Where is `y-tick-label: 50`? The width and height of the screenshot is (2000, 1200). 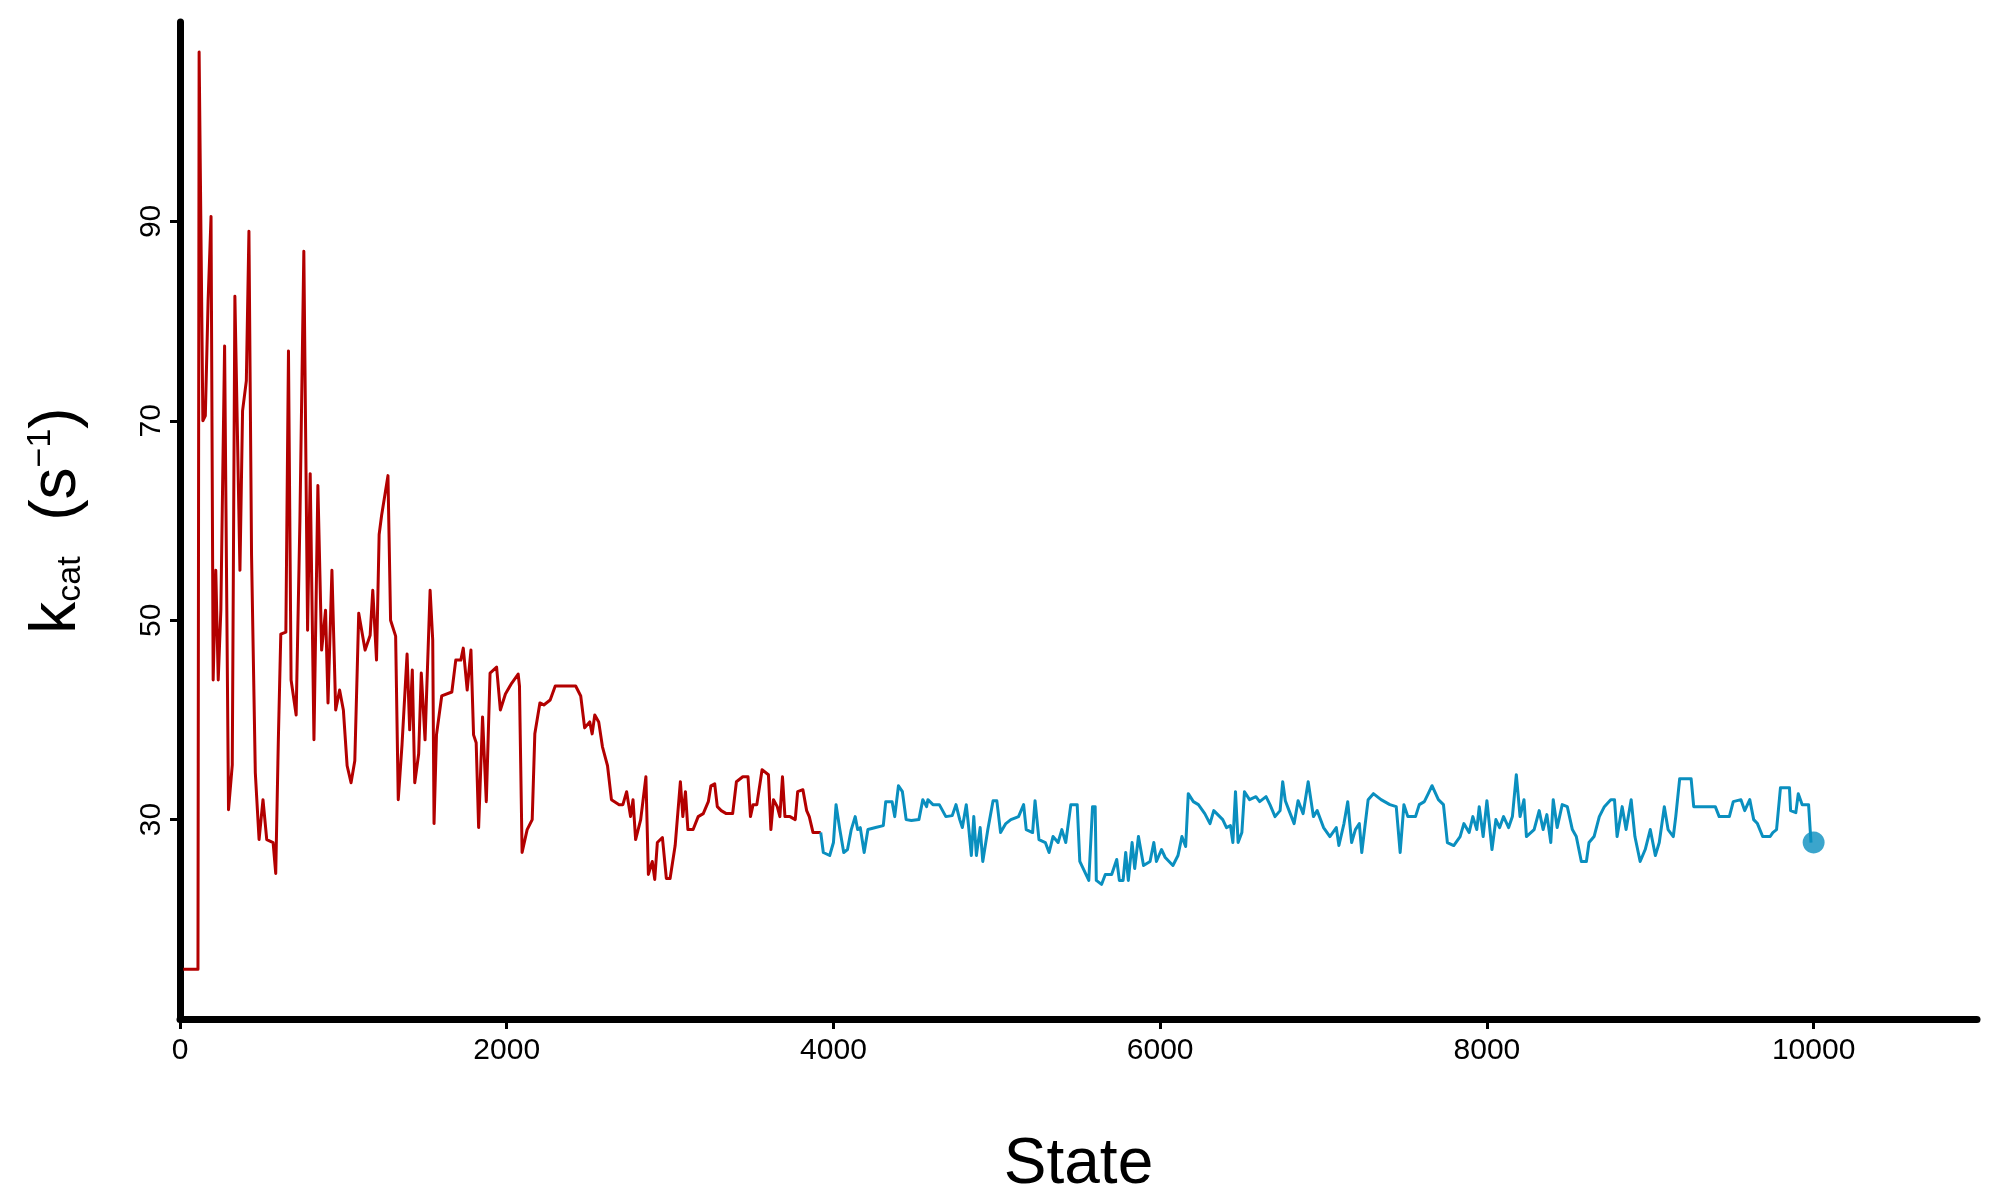
y-tick-label: 50 is located at coordinates (149, 620).